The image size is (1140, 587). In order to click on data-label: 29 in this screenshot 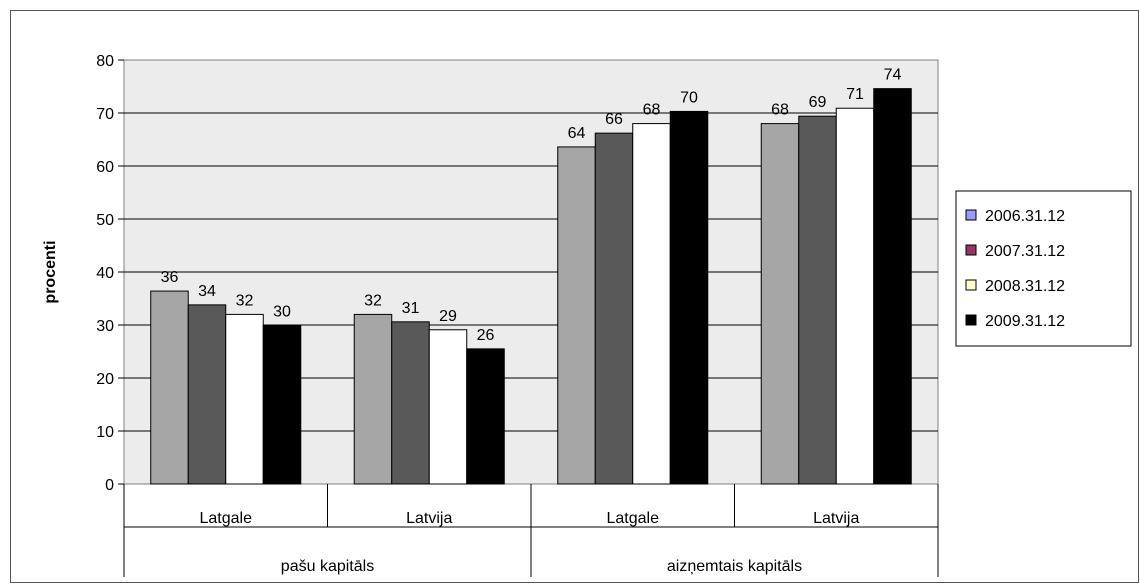, I will do `click(448, 316)`.